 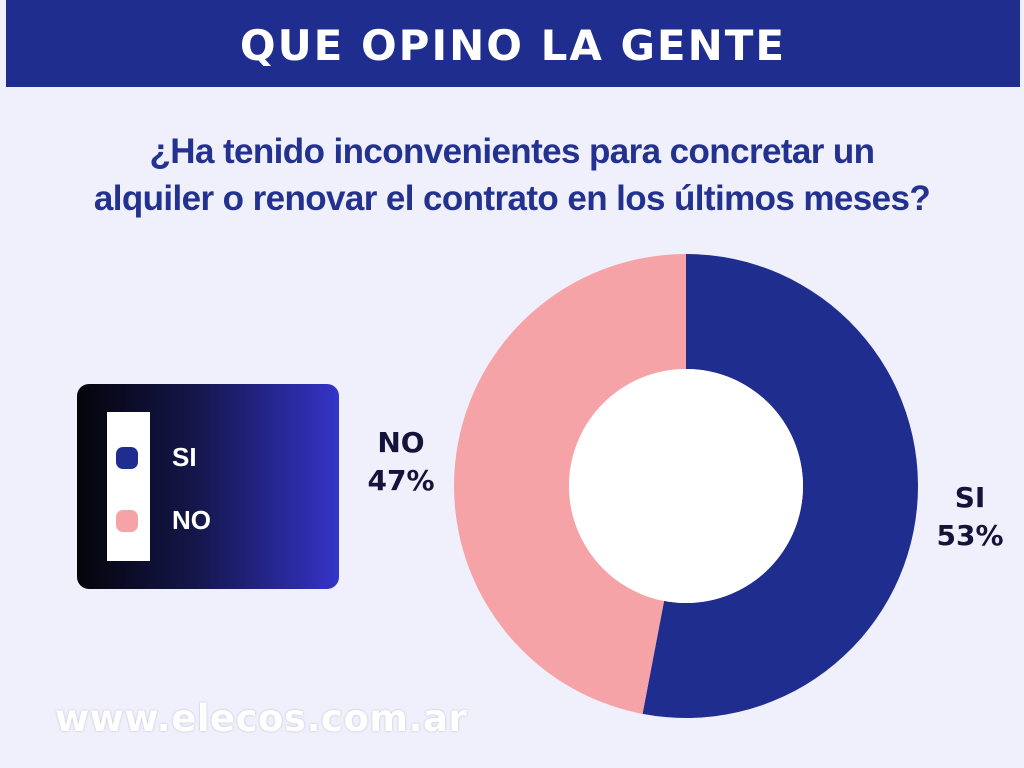 What do you see at coordinates (128, 486) in the screenshot?
I see `legend-stripe` at bounding box center [128, 486].